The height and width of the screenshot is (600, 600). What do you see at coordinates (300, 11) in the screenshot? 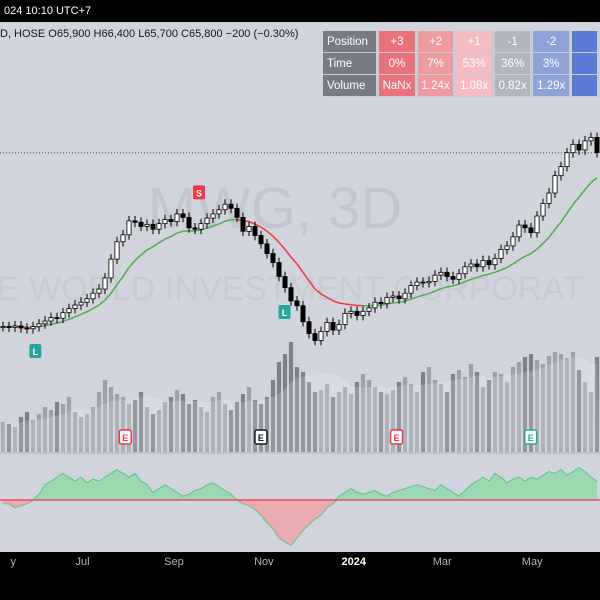
I see `top-bar: 024 10:10 UTC+7` at bounding box center [300, 11].